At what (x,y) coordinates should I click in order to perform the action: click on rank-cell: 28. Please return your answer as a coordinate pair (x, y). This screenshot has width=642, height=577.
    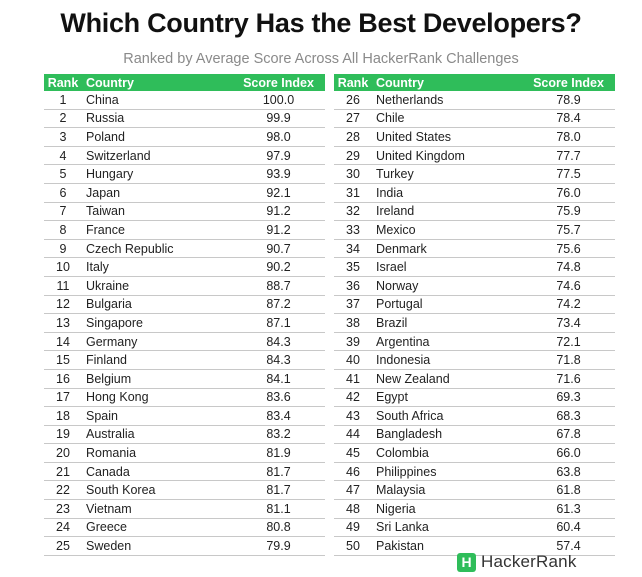
    Looking at the image, I should click on (353, 137).